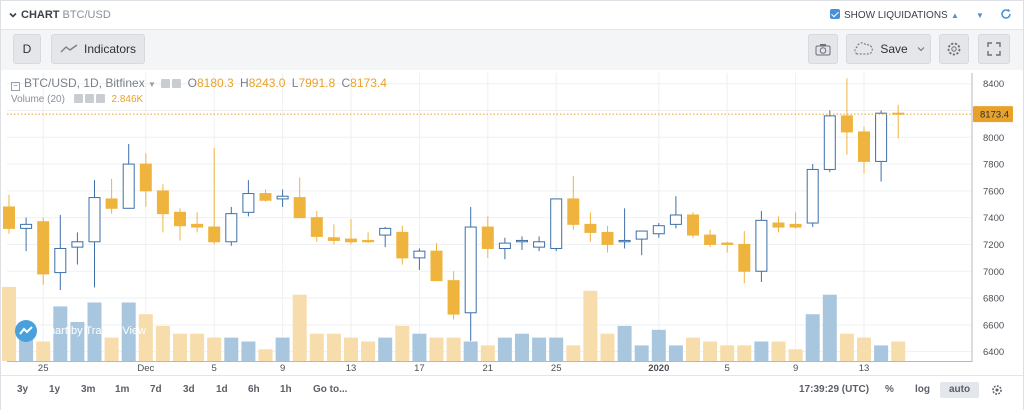  Describe the element at coordinates (100, 98) in the screenshot. I see `volume-remove-icon` at that location.